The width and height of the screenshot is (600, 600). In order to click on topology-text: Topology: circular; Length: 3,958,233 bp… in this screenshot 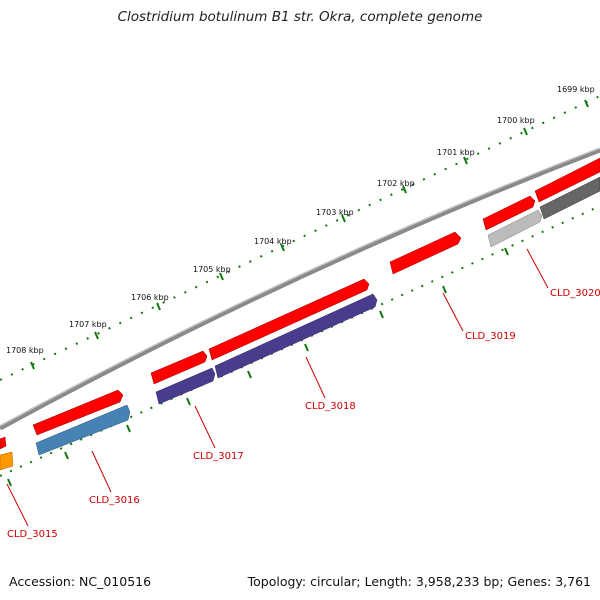, I will do `click(419, 581)`.